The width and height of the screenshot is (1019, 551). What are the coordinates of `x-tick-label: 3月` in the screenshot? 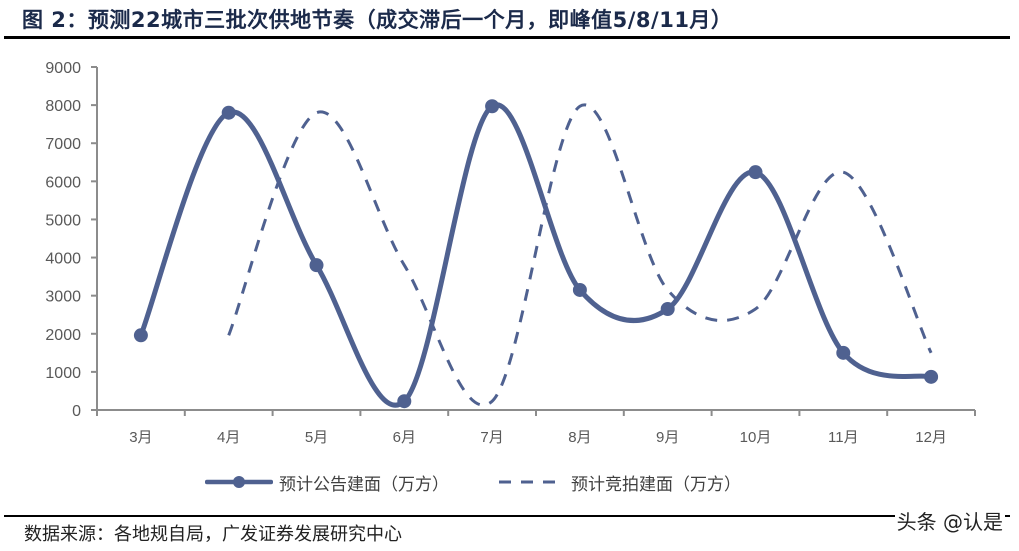 It's located at (140, 437).